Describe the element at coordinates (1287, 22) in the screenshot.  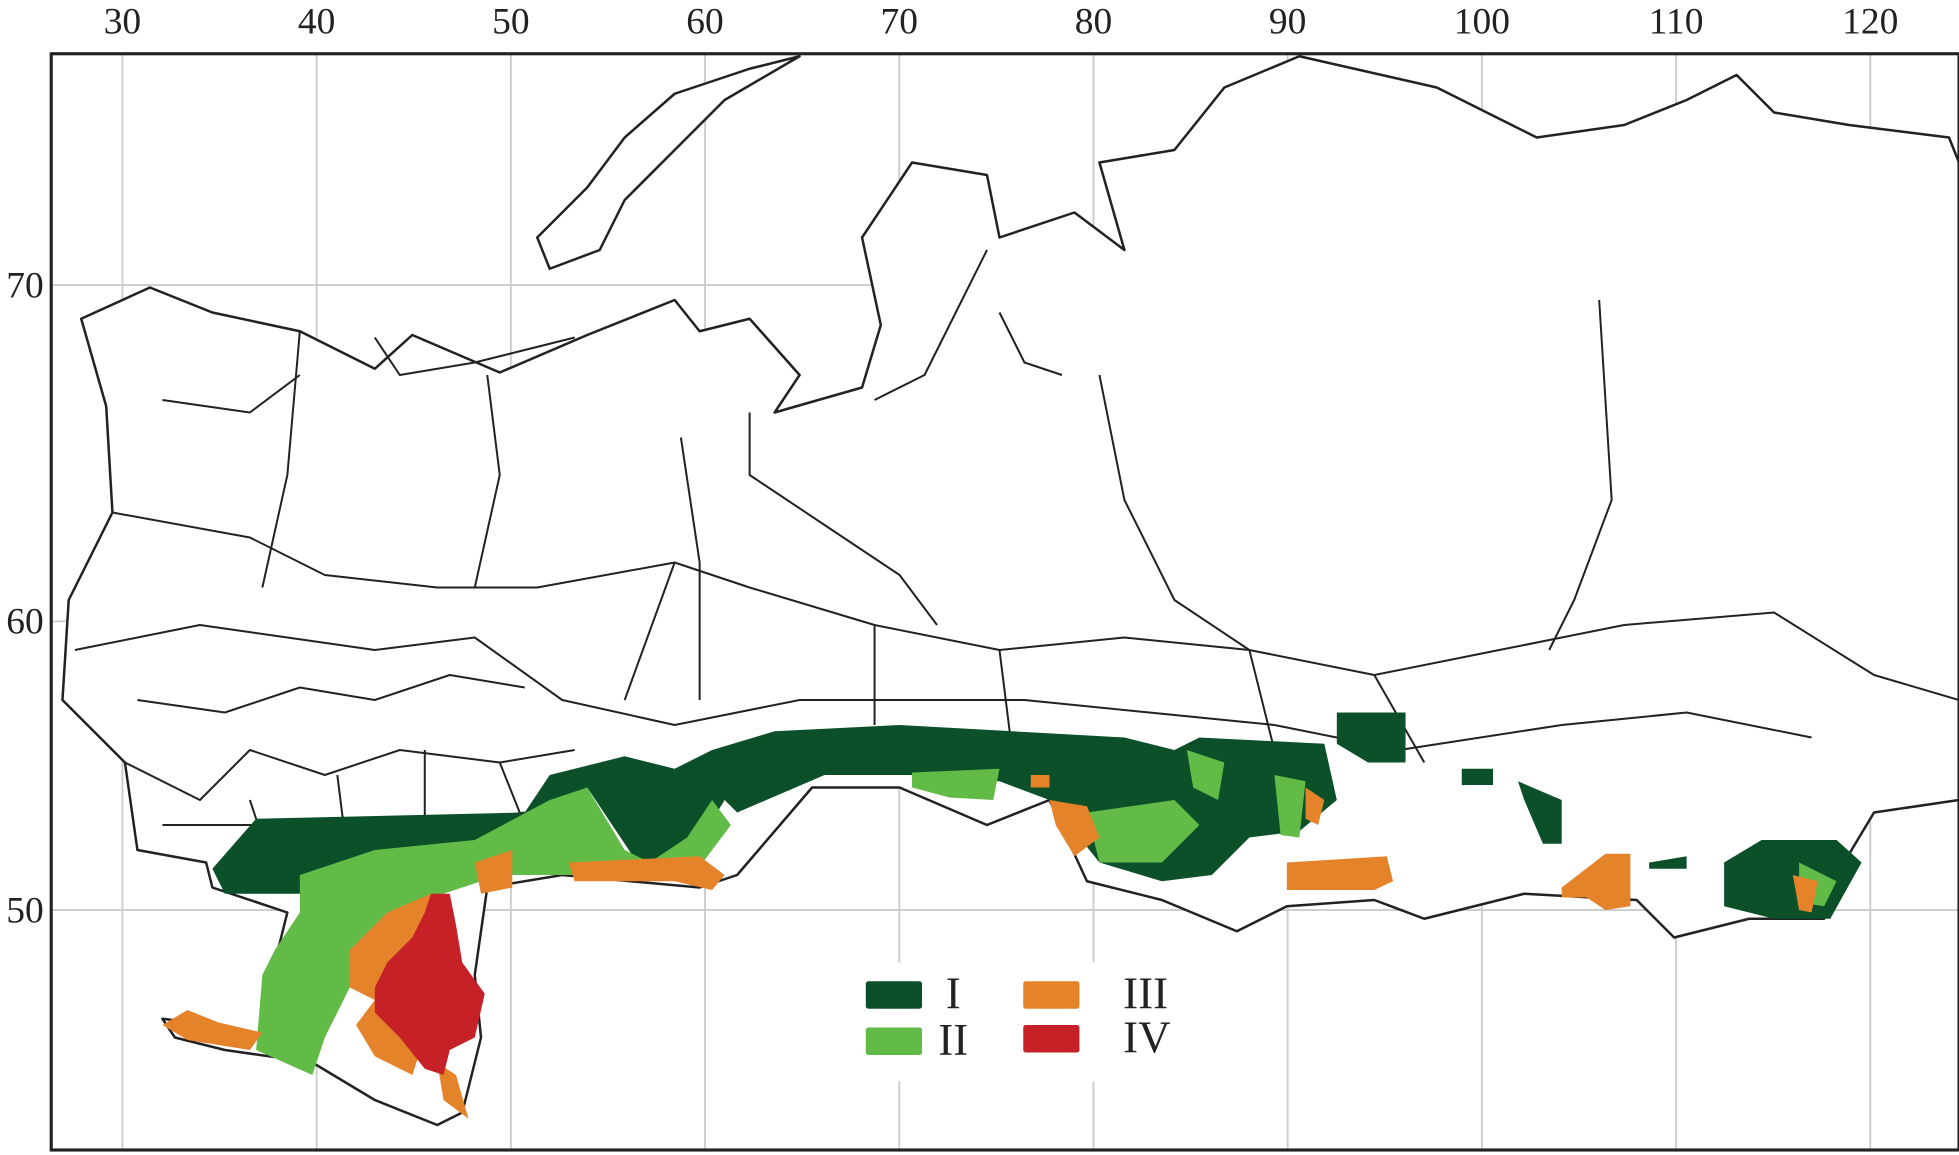
I see `longitude-tick-label: 90` at that location.